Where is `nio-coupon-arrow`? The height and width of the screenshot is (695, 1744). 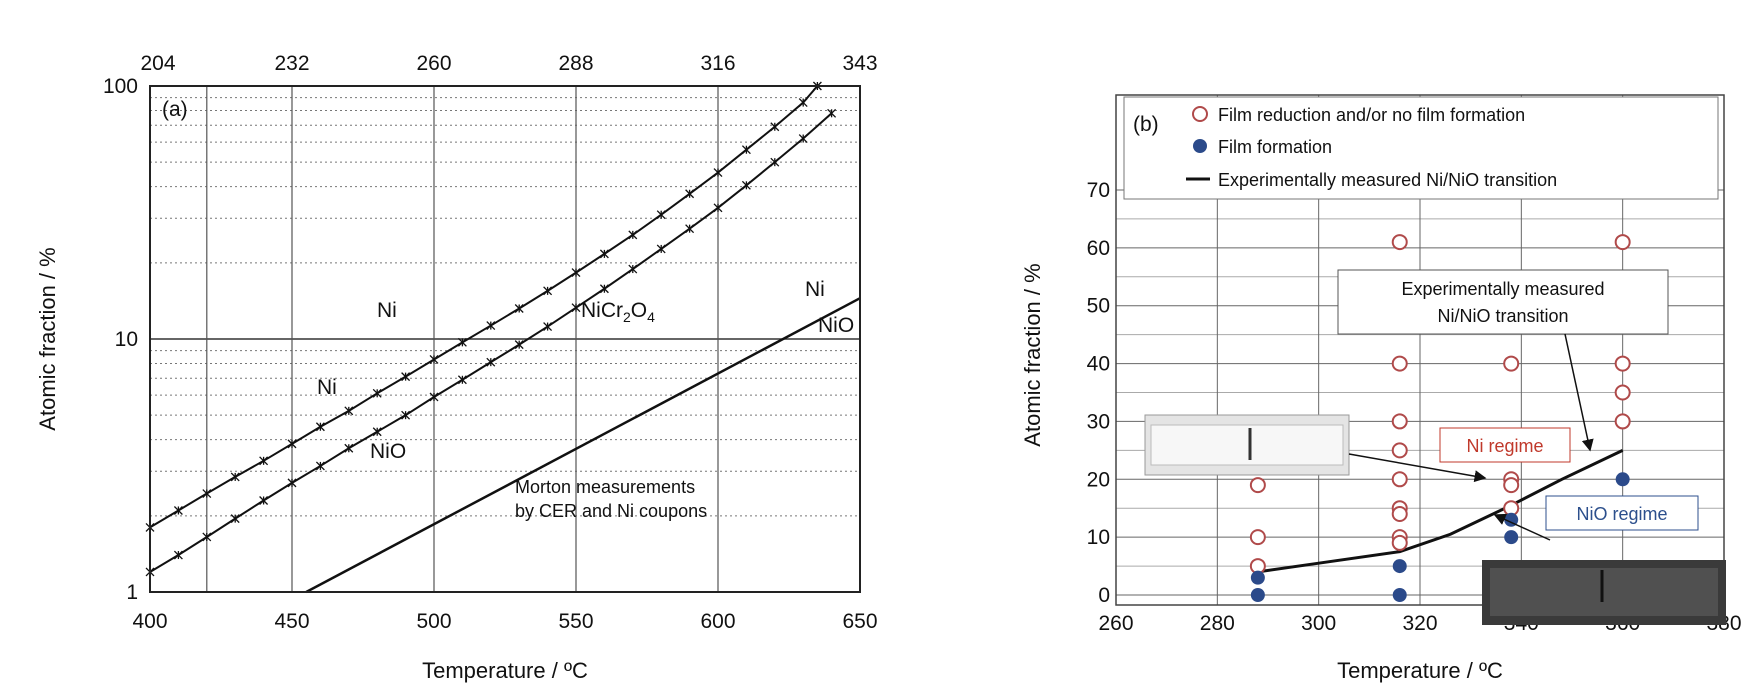 nio-coupon-arrow is located at coordinates (1522, 527).